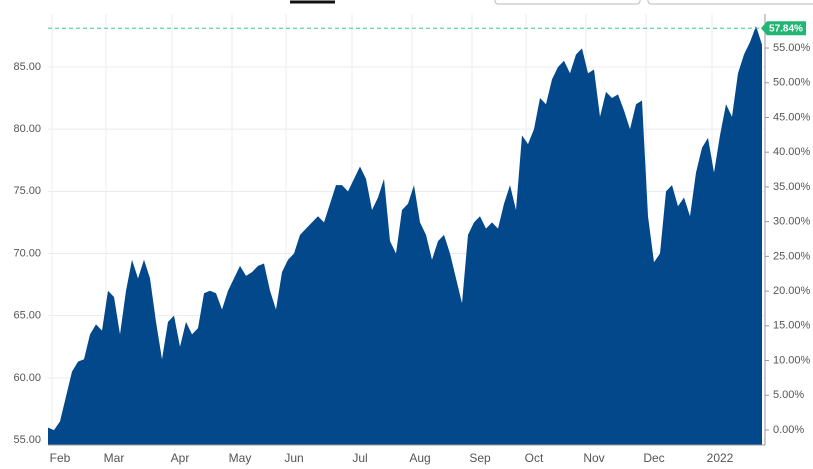 This screenshot has height=469, width=813. Describe the element at coordinates (27, 67) in the screenshot. I see `y-tick-label: 85.00` at that location.